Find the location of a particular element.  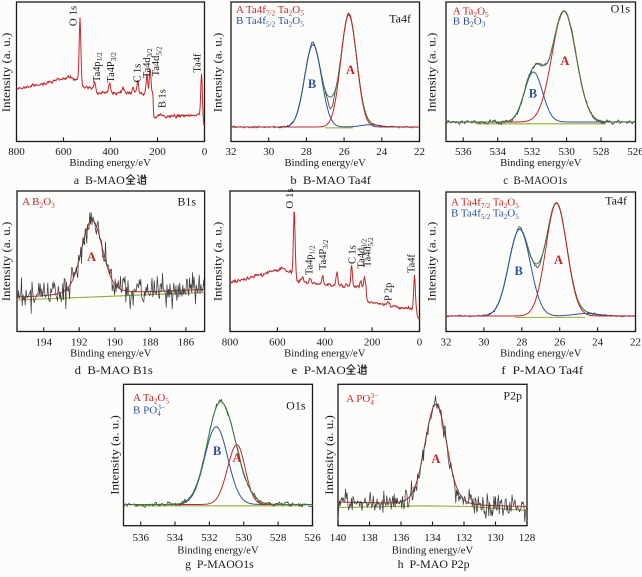

svg-text: Ta4p1/2​ is located at coordinates (98, 67).